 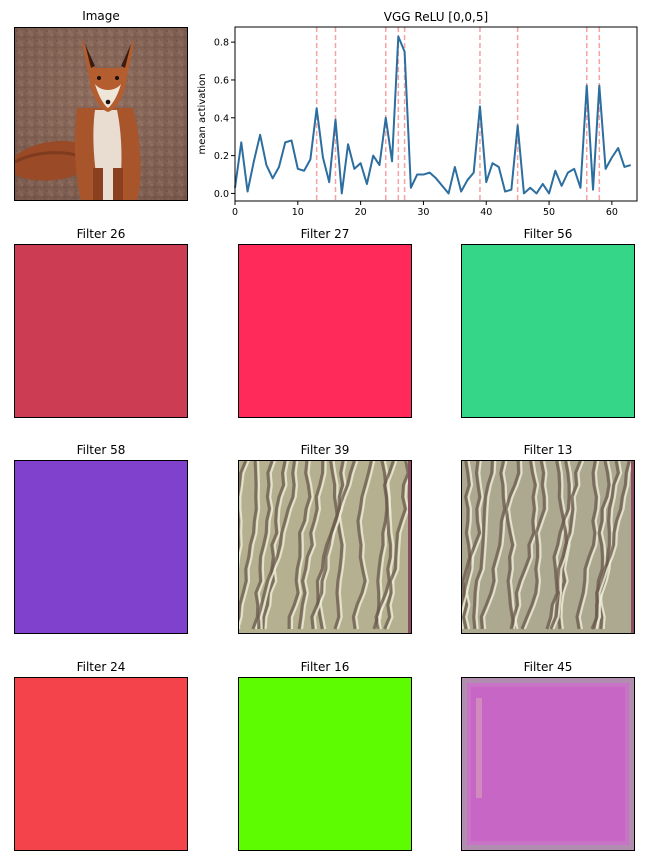 I want to click on chart-title: VGG ReLU [0,0,5], so click(x=436, y=17).